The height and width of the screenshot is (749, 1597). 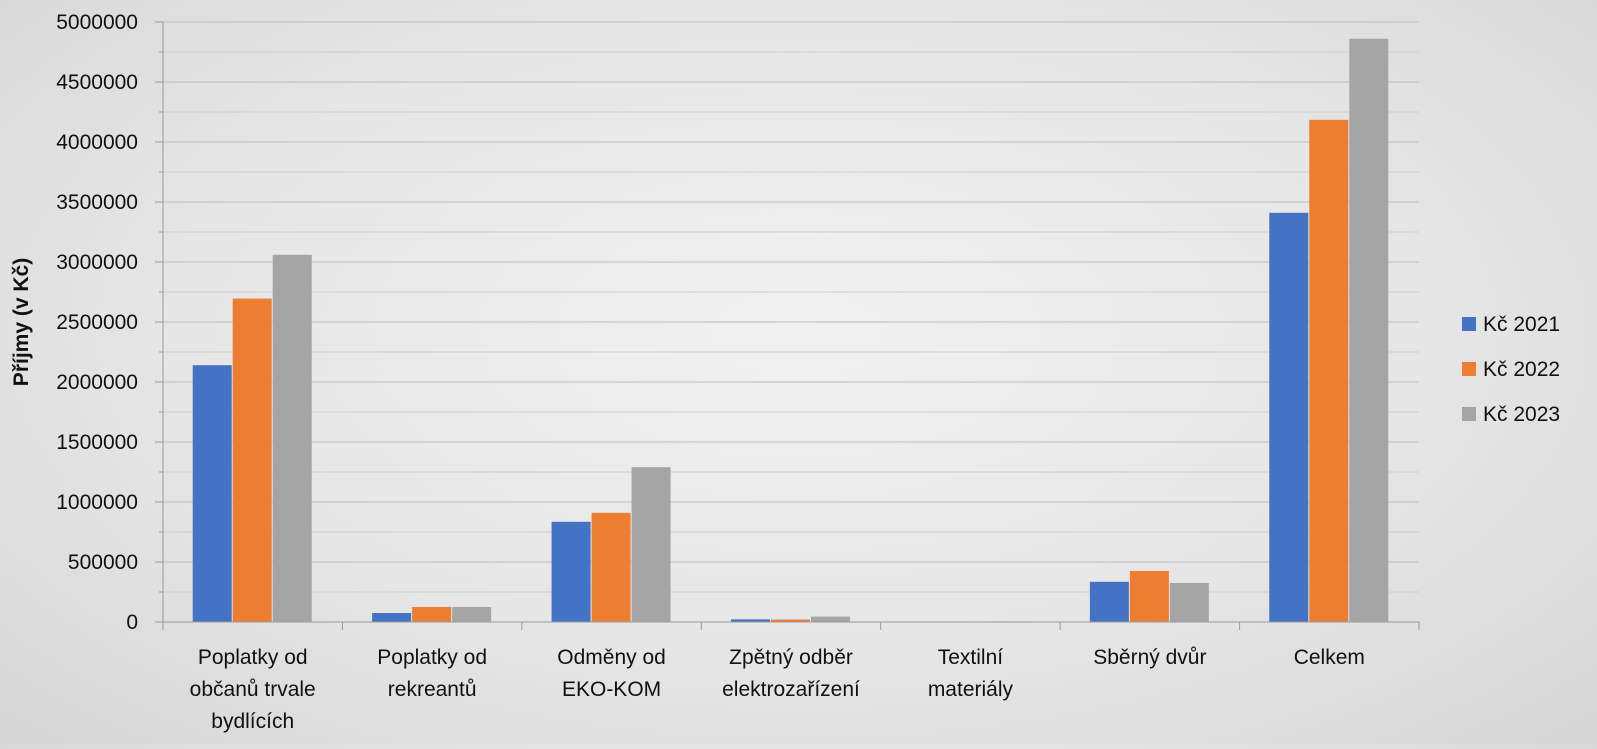 What do you see at coordinates (97, 22) in the screenshot?
I see `y-tick-label: 5000000` at bounding box center [97, 22].